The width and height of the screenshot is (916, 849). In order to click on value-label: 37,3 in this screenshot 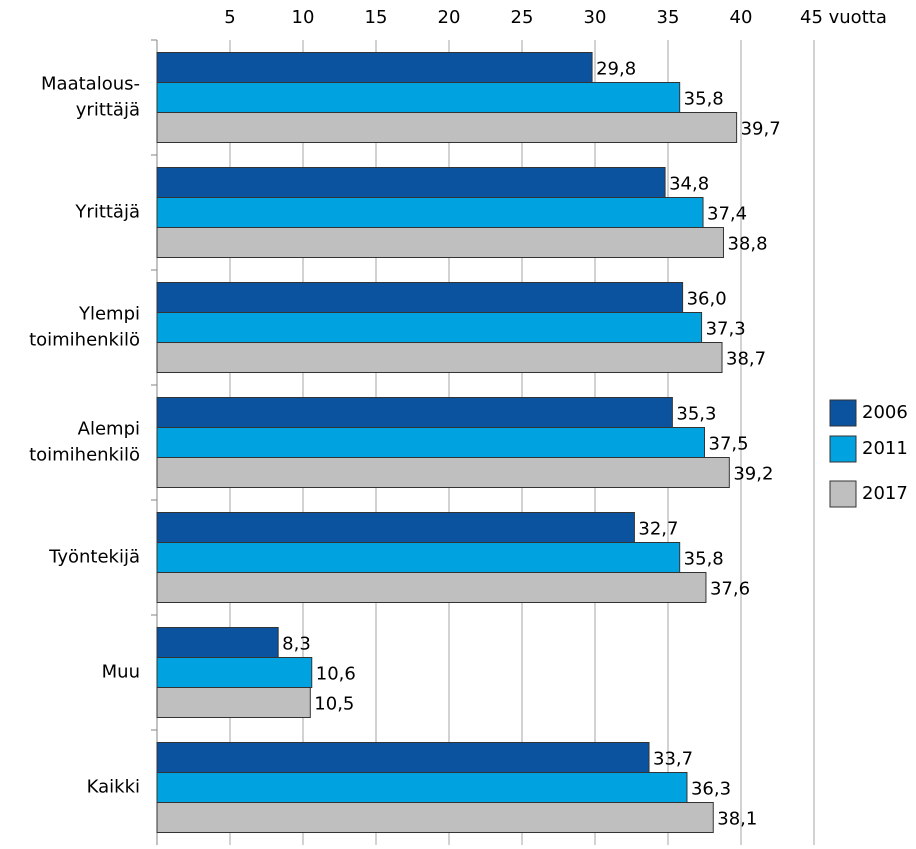, I will do `click(726, 329)`.